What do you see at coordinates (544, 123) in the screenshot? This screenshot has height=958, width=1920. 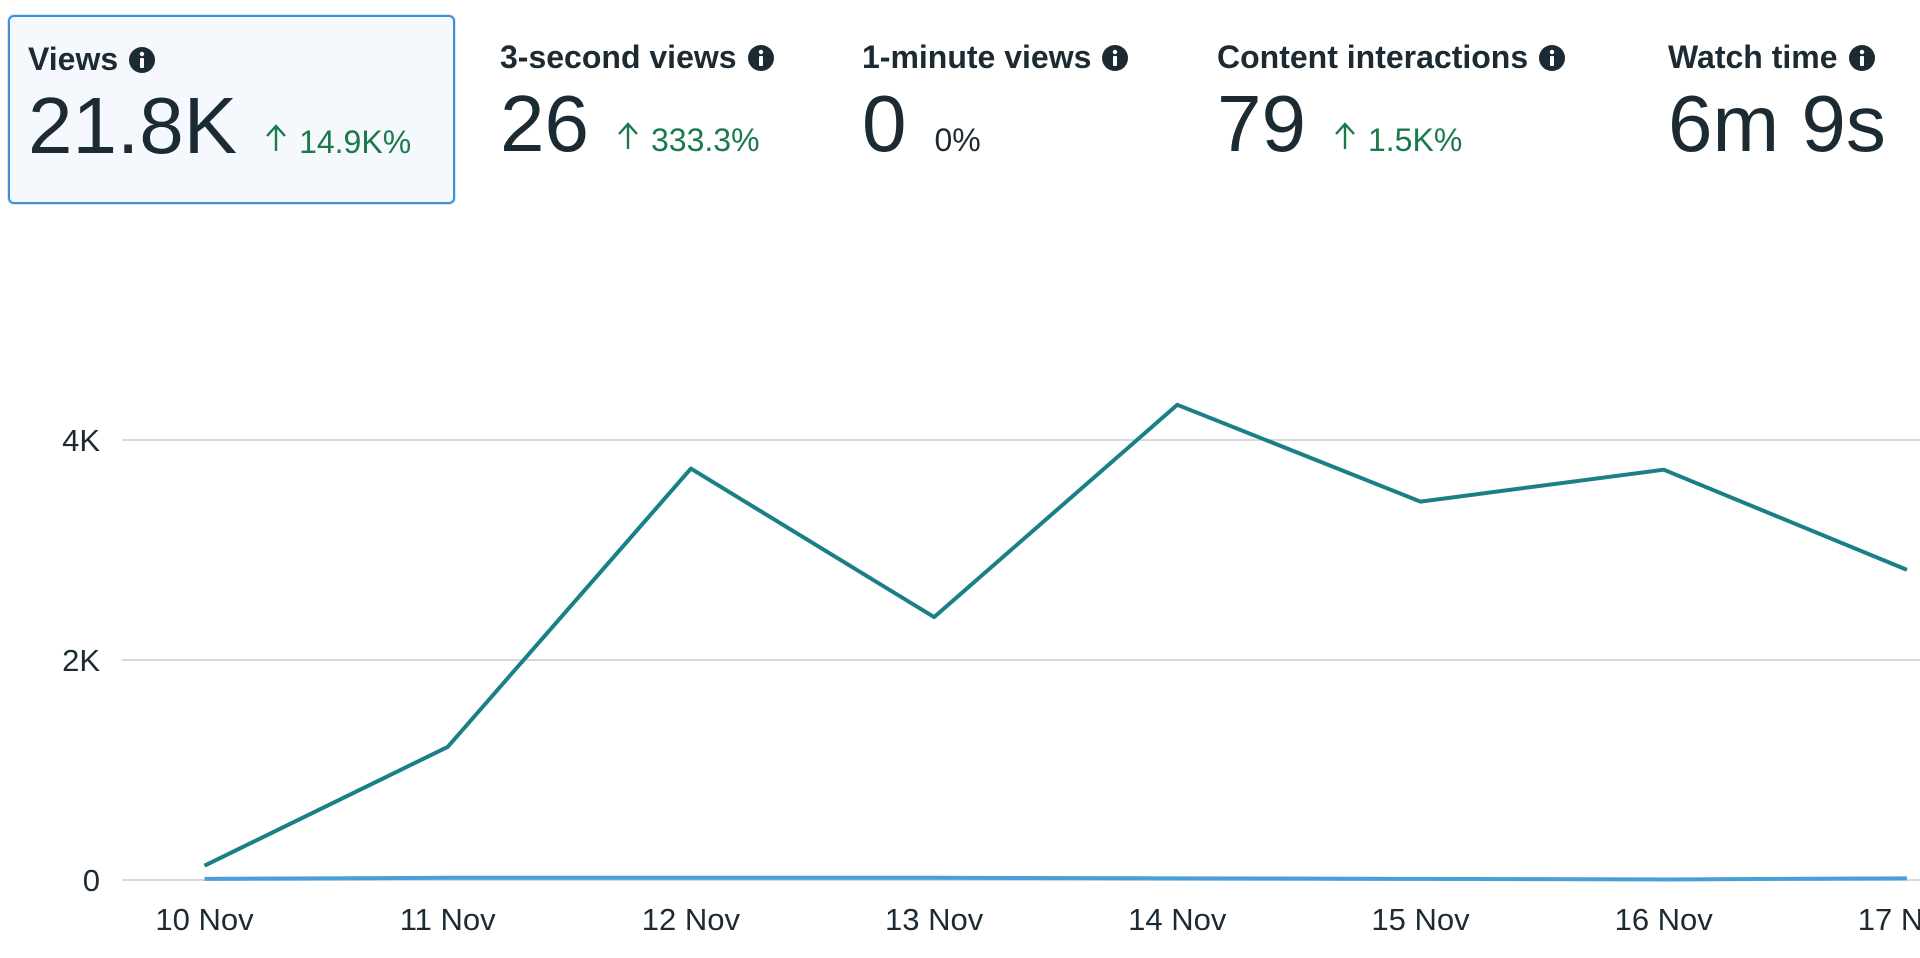 I see `metric-value: 26` at bounding box center [544, 123].